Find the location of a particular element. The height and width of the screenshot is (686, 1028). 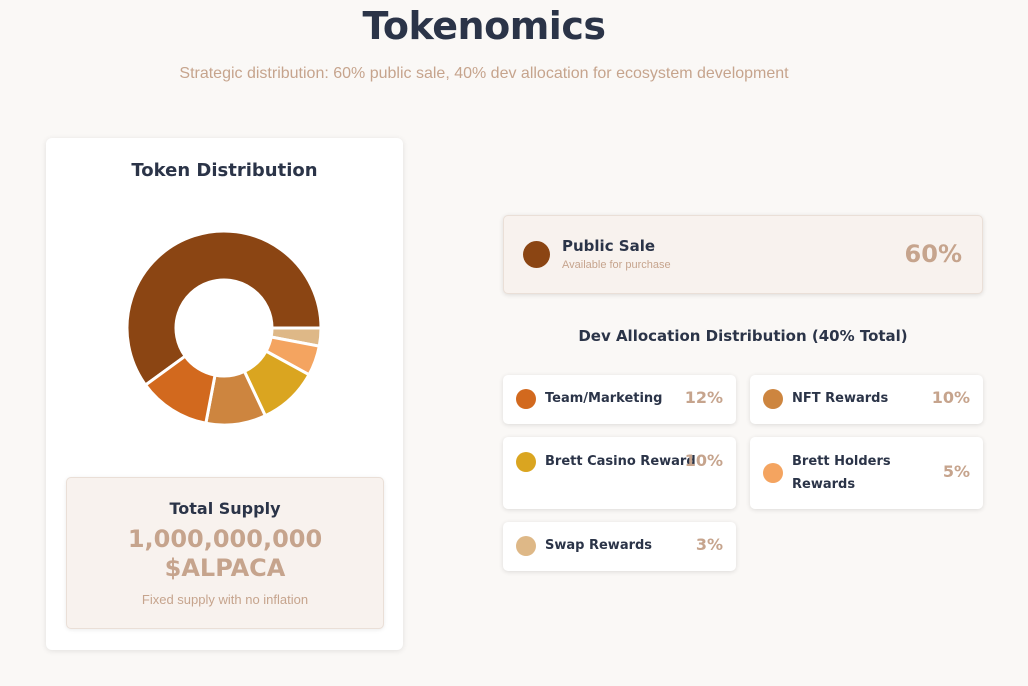

public-sale-percent: 60% is located at coordinates (933, 254).